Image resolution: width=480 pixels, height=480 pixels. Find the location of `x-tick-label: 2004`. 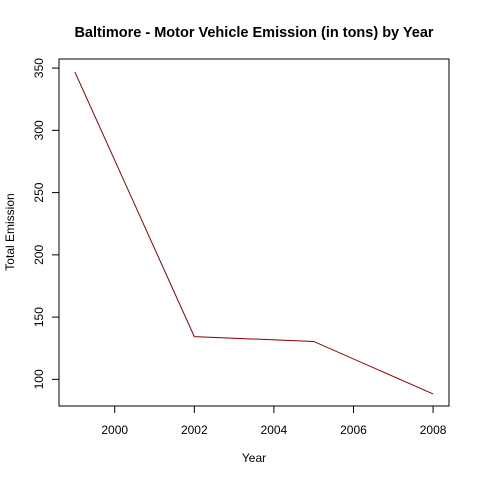

x-tick-label: 2004 is located at coordinates (274, 430).